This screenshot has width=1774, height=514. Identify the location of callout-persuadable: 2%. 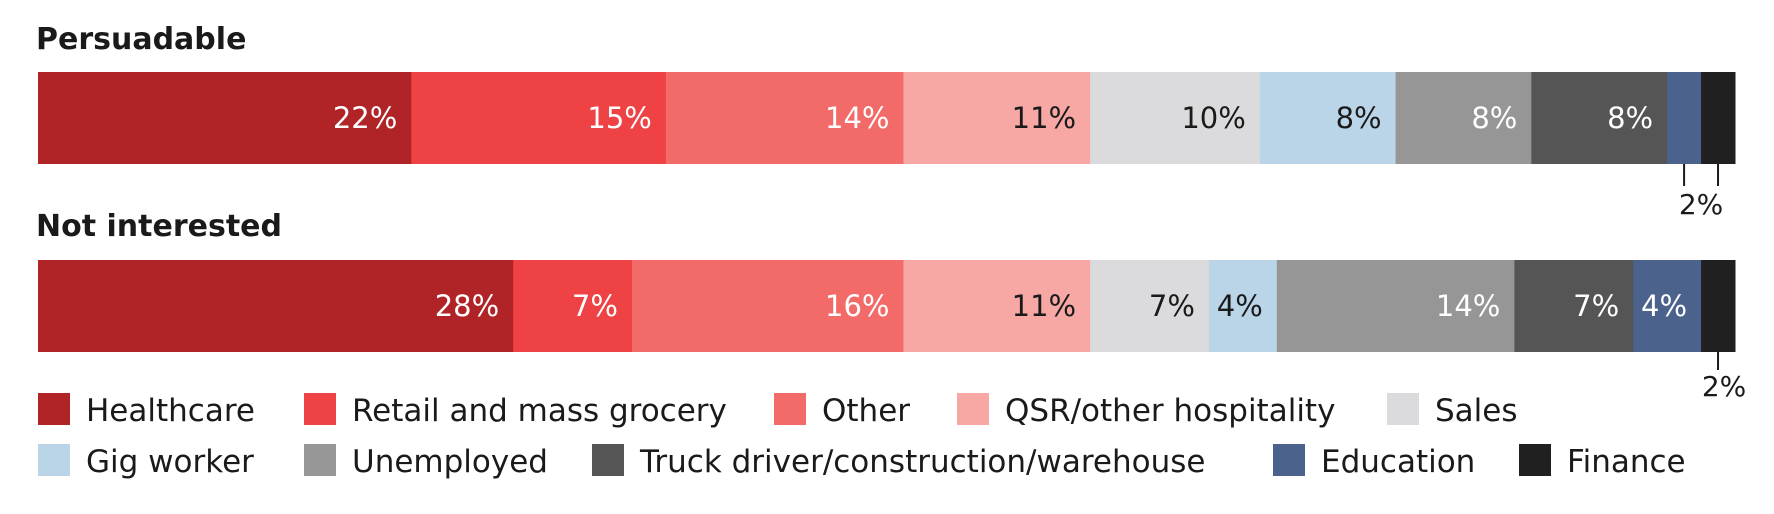
(1701, 192).